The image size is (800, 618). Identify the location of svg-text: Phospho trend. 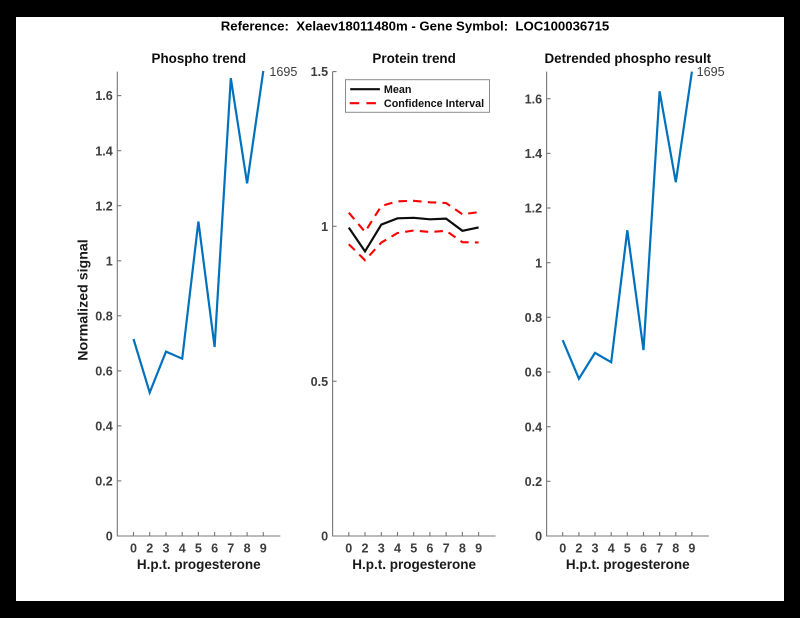
(199, 58).